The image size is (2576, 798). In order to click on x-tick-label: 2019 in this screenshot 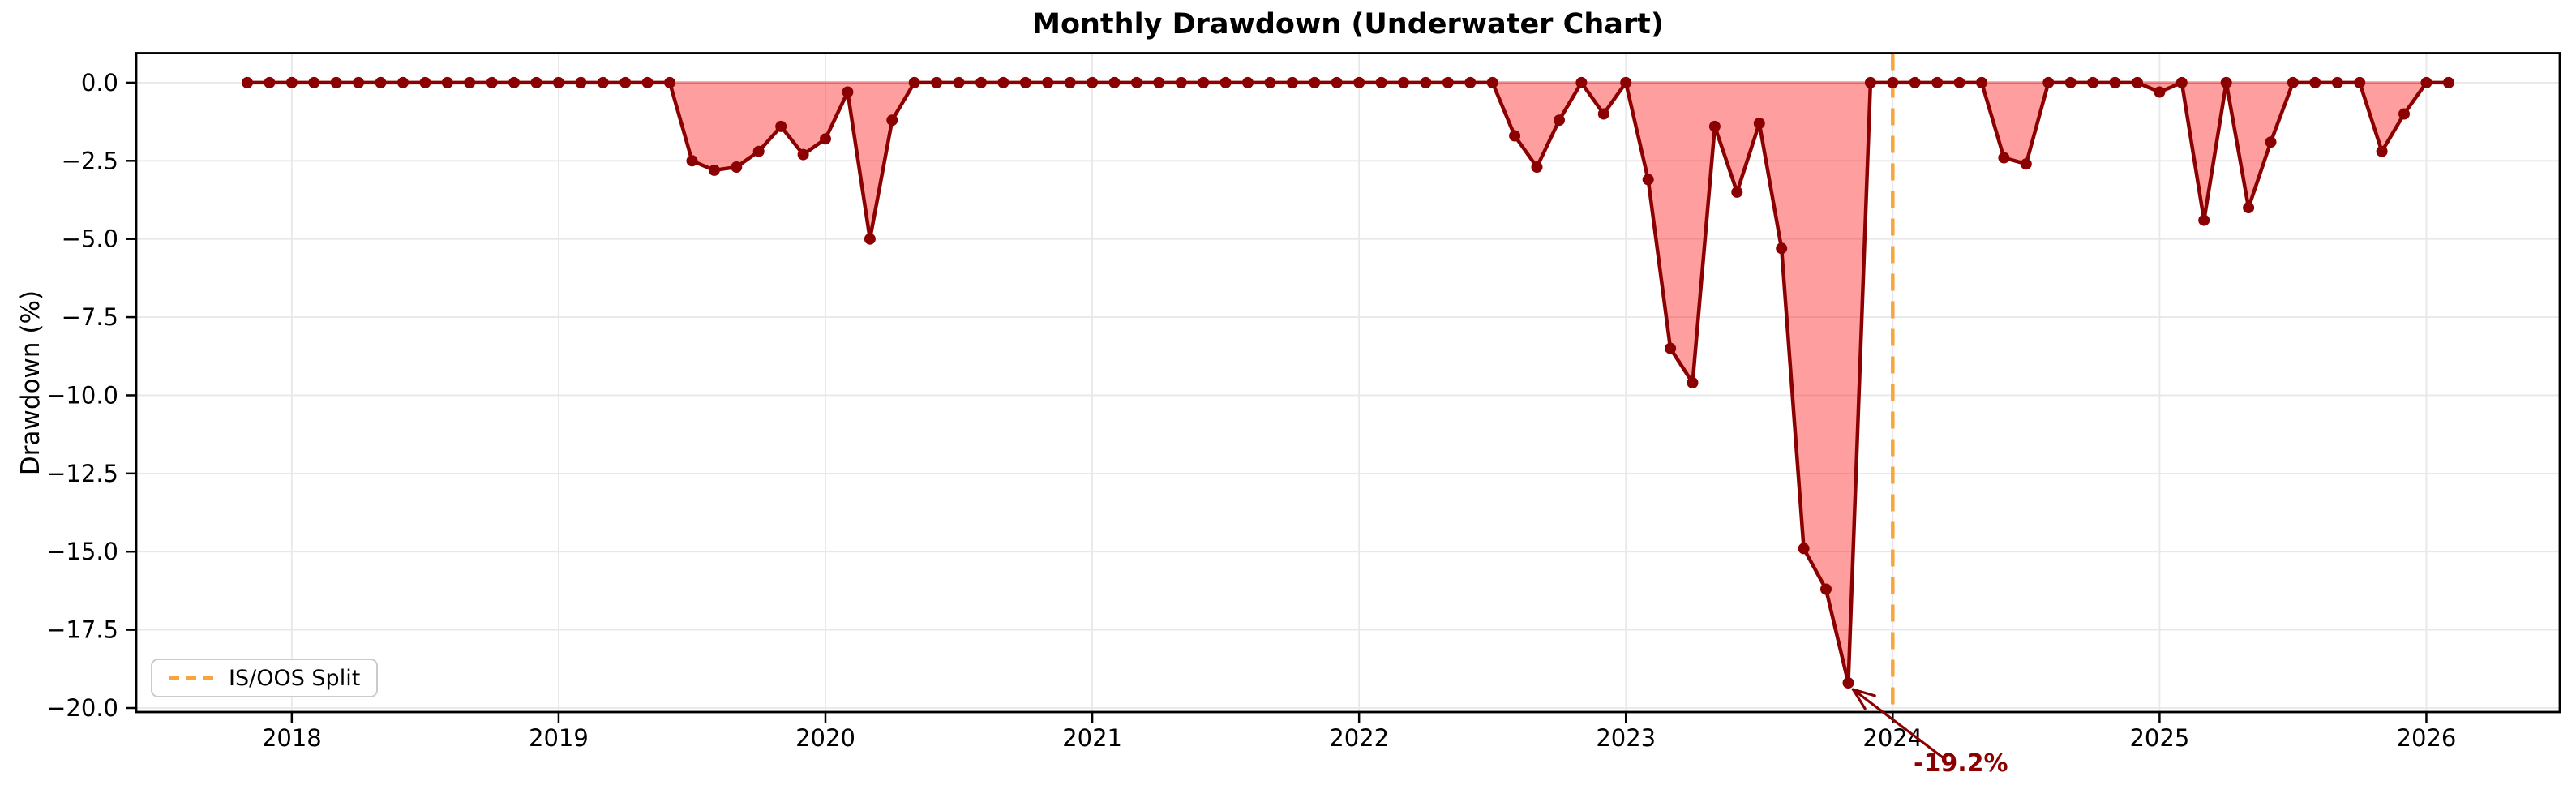, I will do `click(559, 738)`.